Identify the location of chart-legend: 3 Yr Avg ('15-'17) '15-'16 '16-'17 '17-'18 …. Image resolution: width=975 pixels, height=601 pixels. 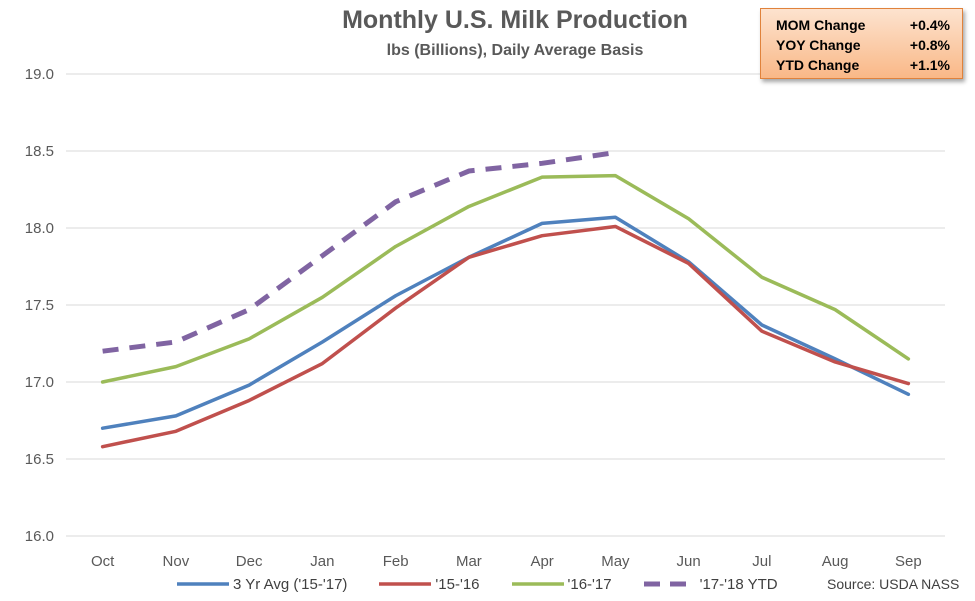
(491, 584).